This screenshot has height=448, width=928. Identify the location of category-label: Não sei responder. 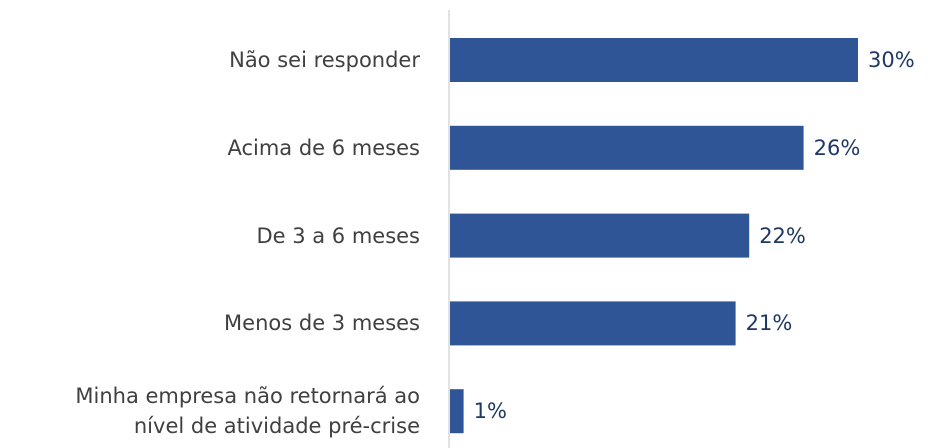
(324, 60).